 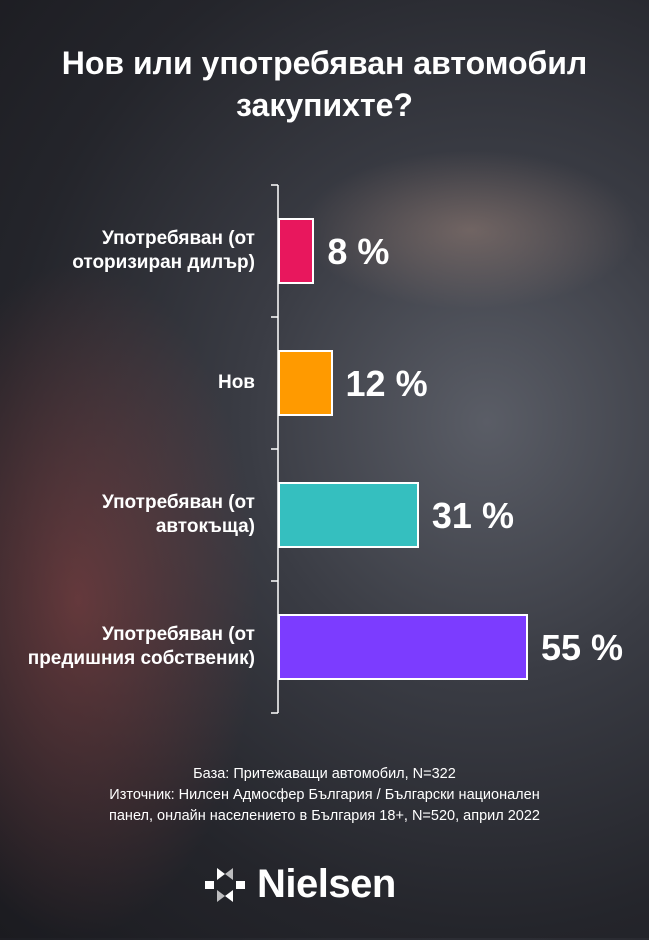 I want to click on chart-title: Нов или употребяван автомобил закупихте?, so click(x=324, y=84).